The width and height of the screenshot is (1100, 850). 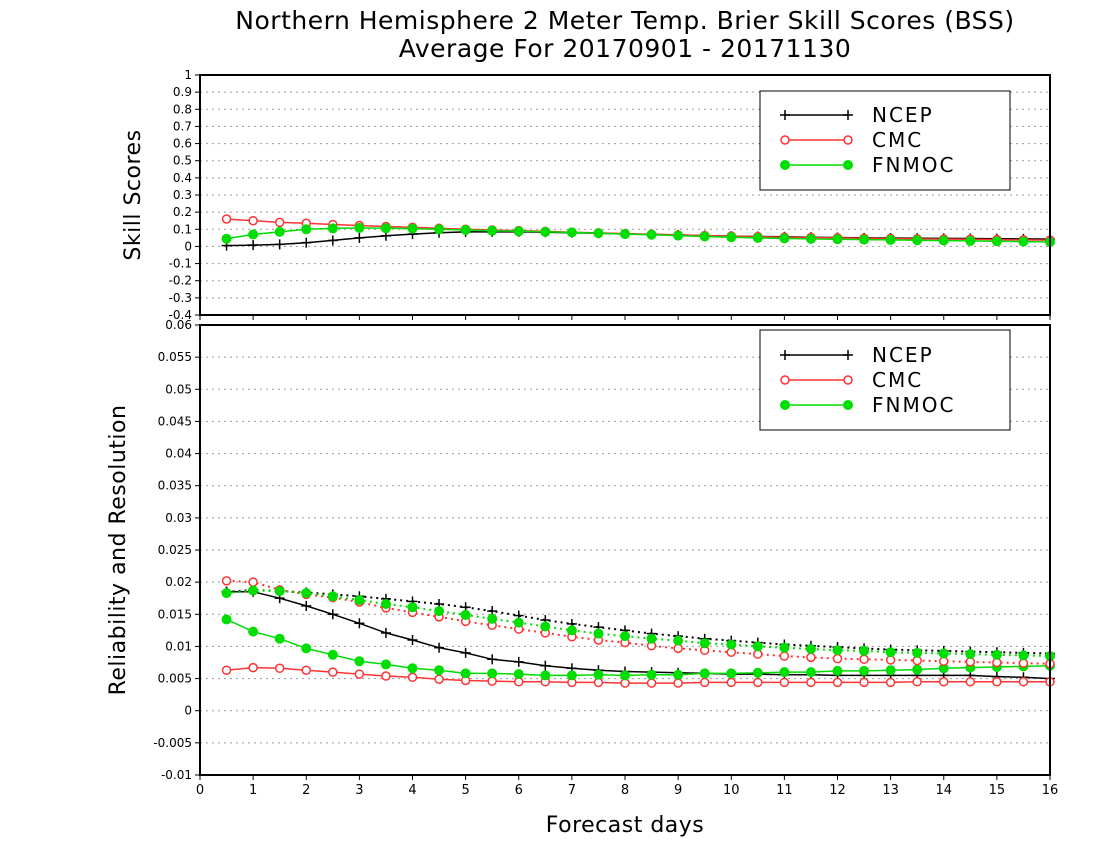 I want to click on skill-score-y-tick-label: -0.2, so click(x=180, y=281).